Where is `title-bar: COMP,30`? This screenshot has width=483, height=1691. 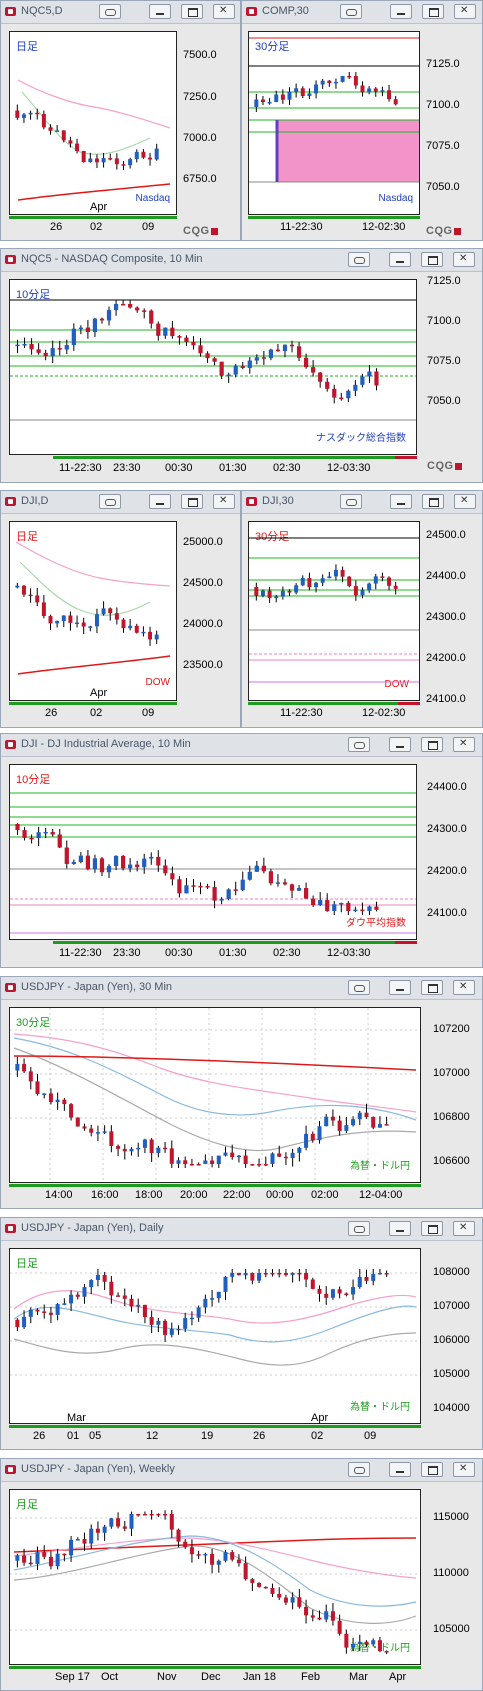
title-bar: COMP,30 is located at coordinates (362, 12).